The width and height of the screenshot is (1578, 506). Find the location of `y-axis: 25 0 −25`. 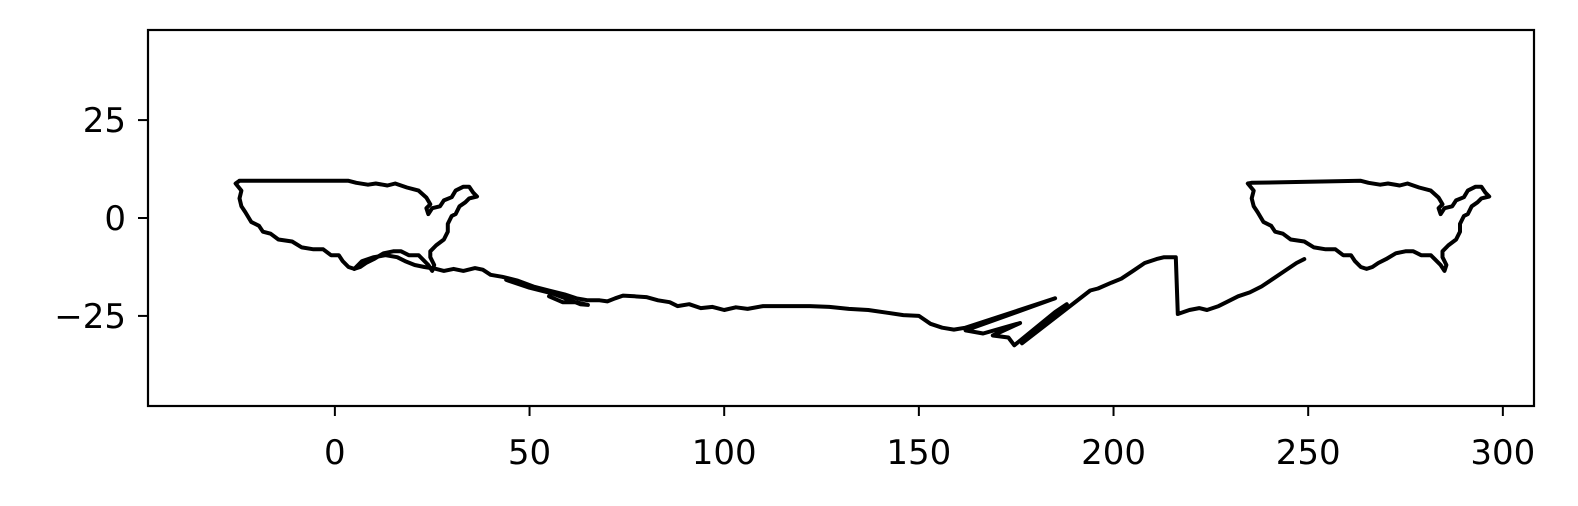

y-axis: 25 0 −25 is located at coordinates (101, 219).